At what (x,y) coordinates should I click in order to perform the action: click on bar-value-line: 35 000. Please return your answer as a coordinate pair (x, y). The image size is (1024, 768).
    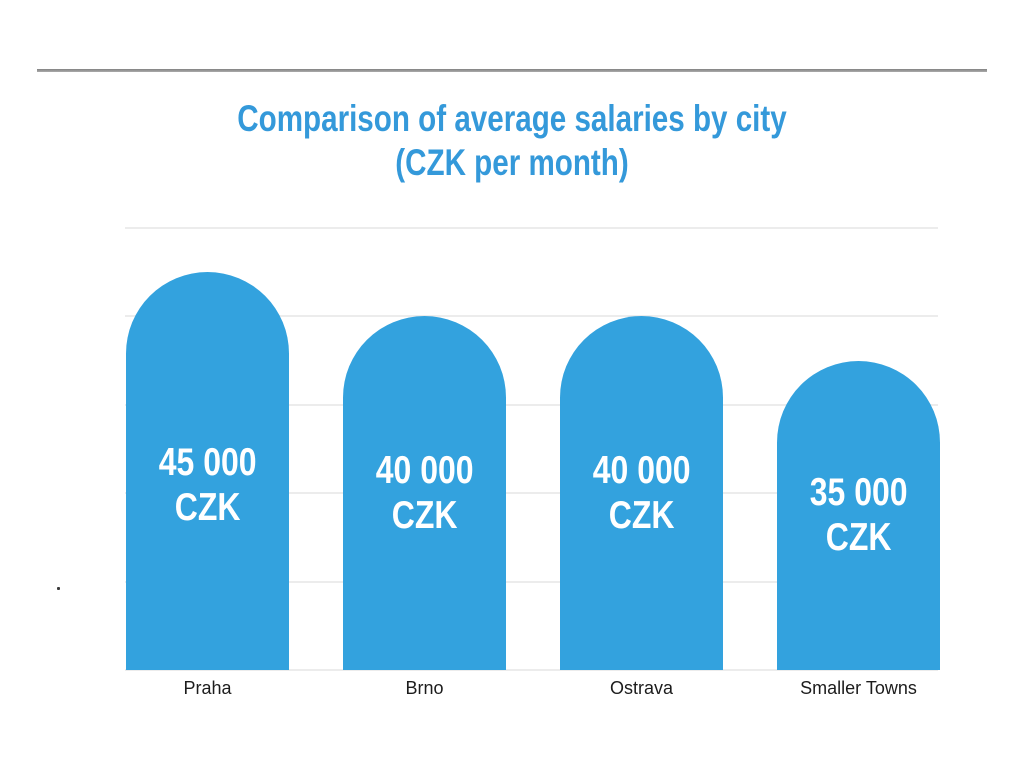
    Looking at the image, I should click on (858, 493).